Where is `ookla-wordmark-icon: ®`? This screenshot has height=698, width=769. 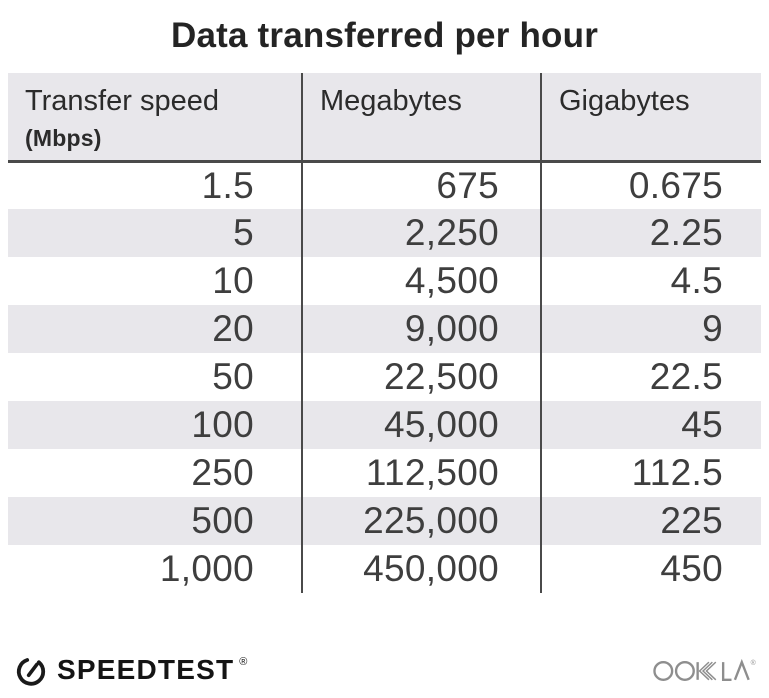 ookla-wordmark-icon: ® is located at coordinates (704, 669).